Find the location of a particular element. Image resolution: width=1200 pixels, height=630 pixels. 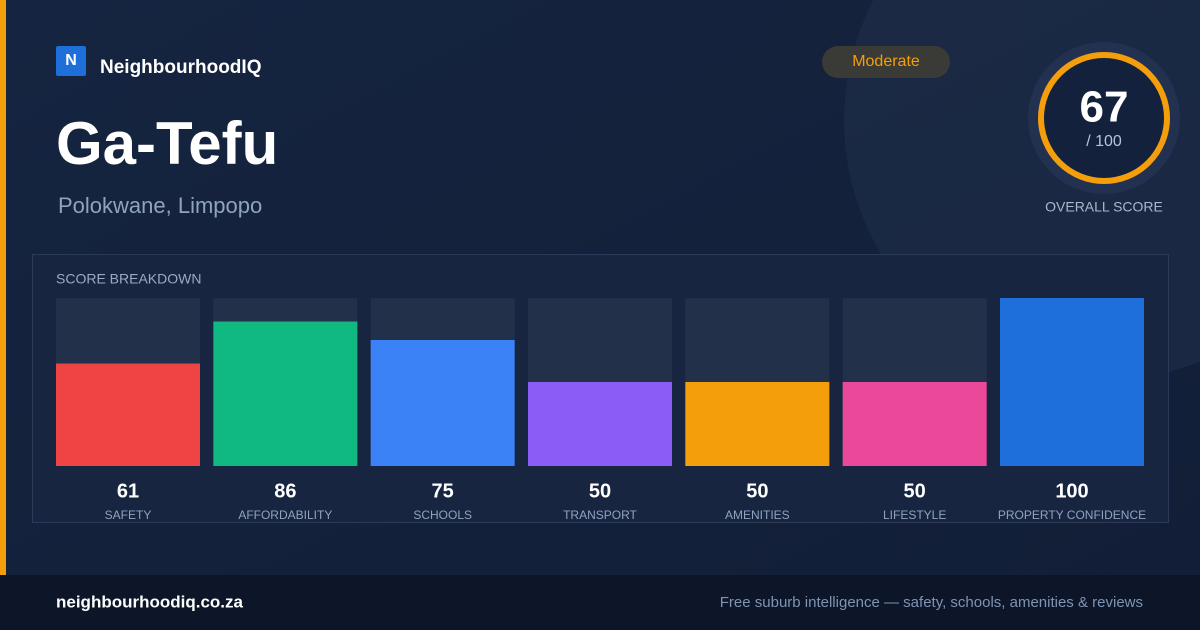

category-label: AFFORDABILITY is located at coordinates (285, 515).